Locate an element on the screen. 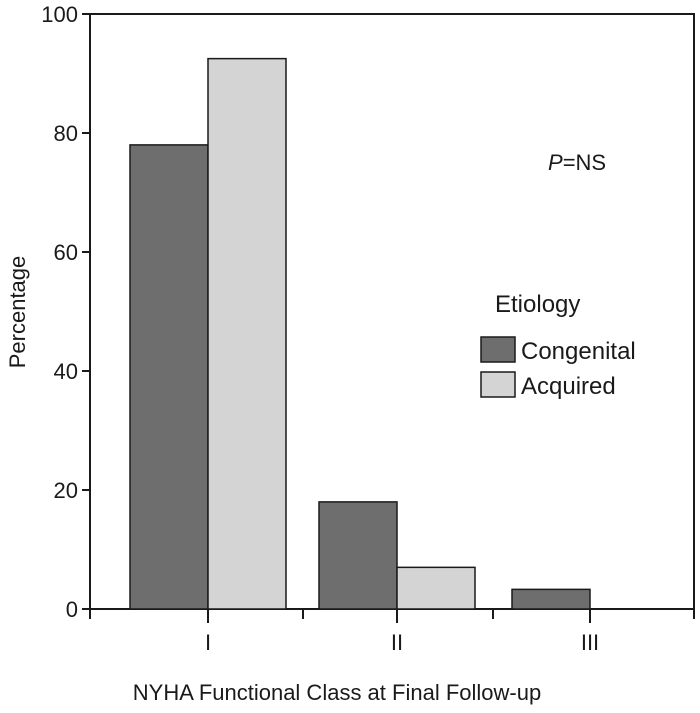  y-axis-title: Percentage is located at coordinates (17, 312).